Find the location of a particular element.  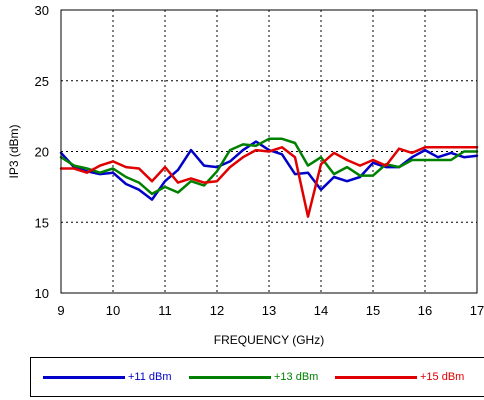

y-tick-label: 30 is located at coordinates (42, 10).